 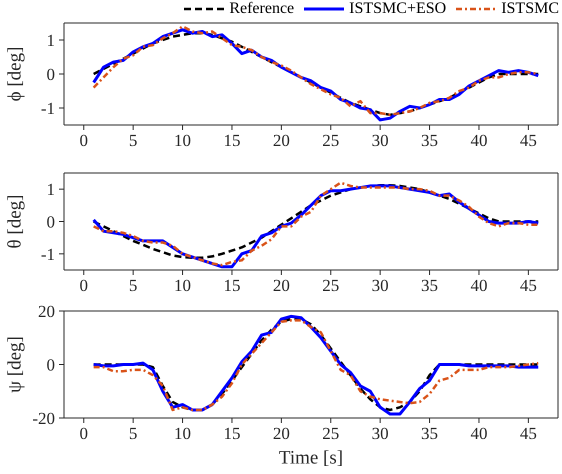 What do you see at coordinates (397, 9) in the screenshot?
I see `legend-label: ISTSMC+ESO` at bounding box center [397, 9].